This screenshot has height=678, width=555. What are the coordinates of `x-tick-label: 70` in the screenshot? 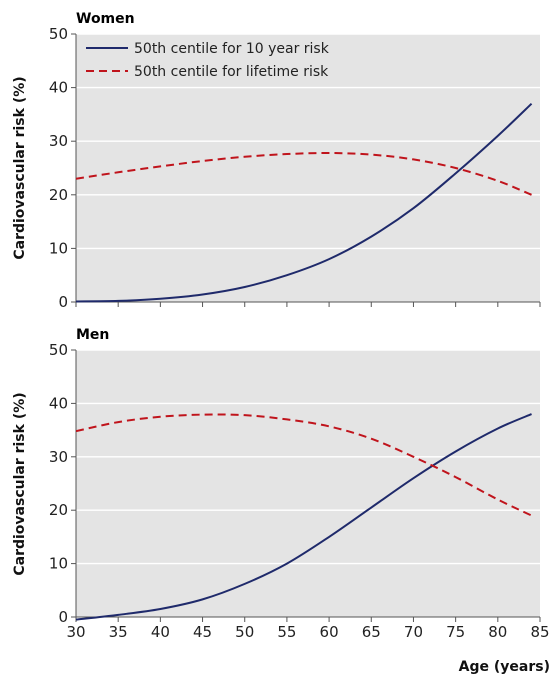 It's located at (413, 632).